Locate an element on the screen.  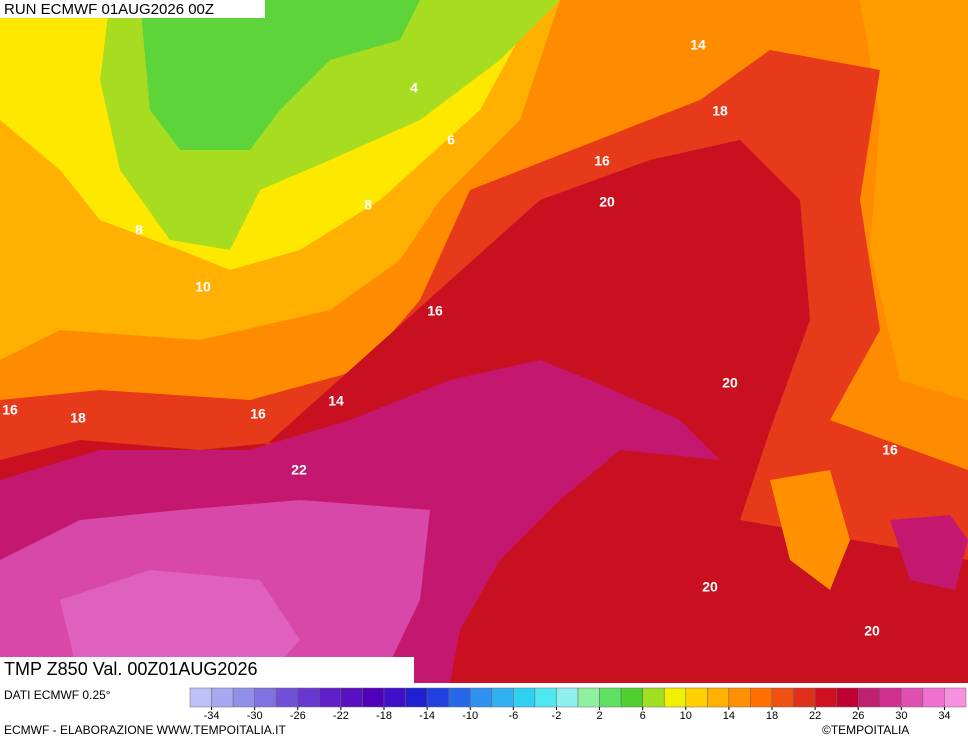
colorbar-tick-label: 34 is located at coordinates (944, 716).